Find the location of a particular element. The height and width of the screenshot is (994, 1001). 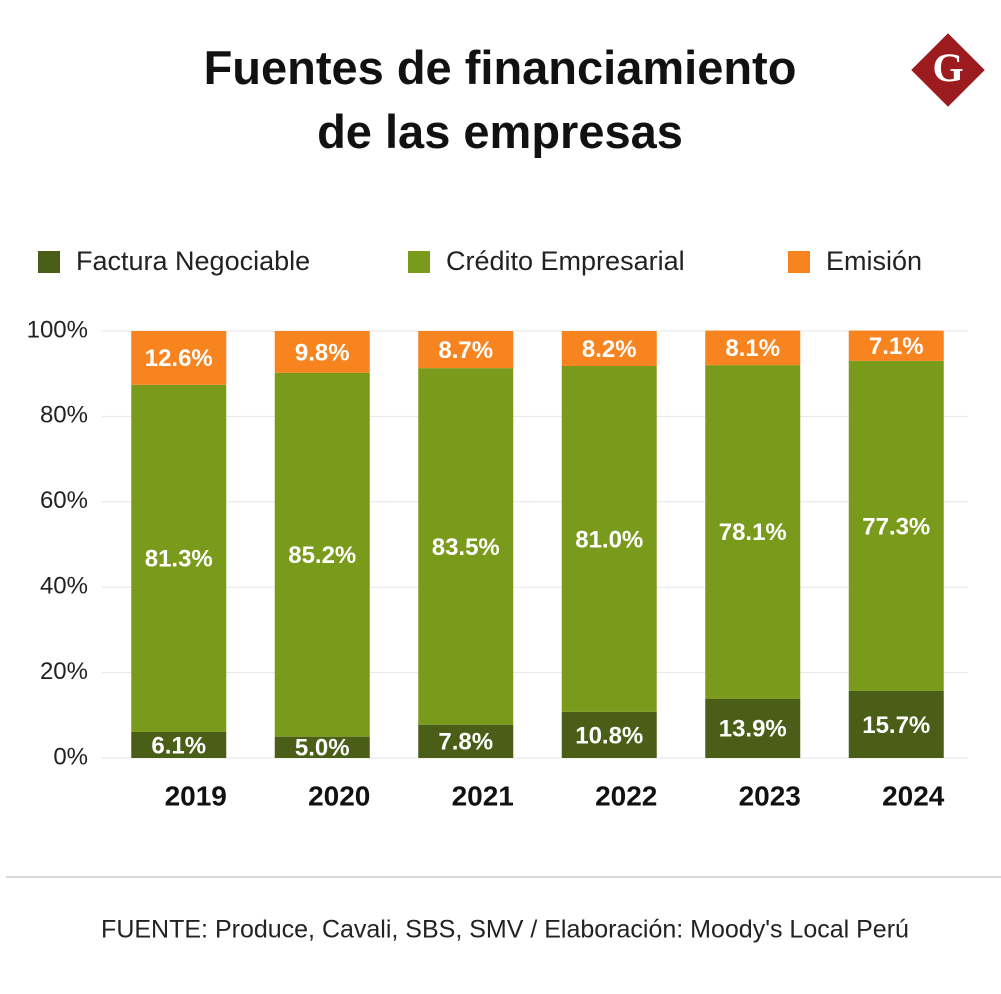

x-tick-label: 2023 is located at coordinates (770, 795).